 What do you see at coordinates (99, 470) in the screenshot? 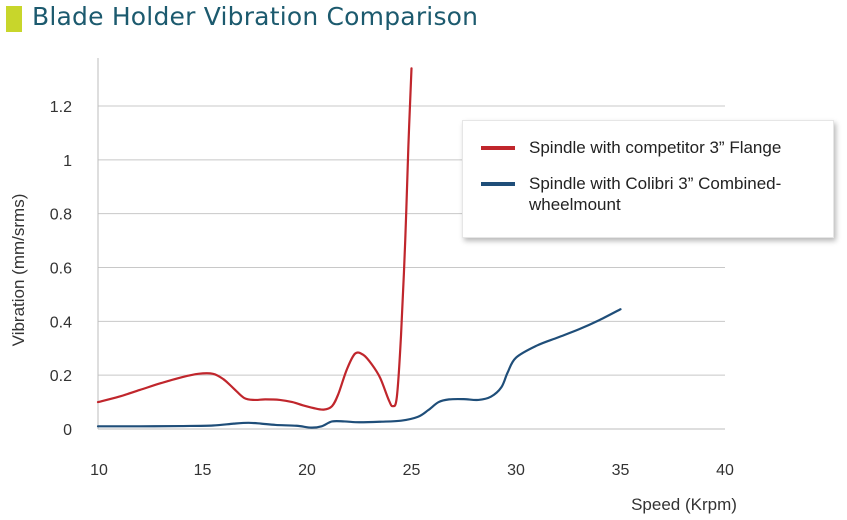
I see `x-tick-label: 10` at bounding box center [99, 470].